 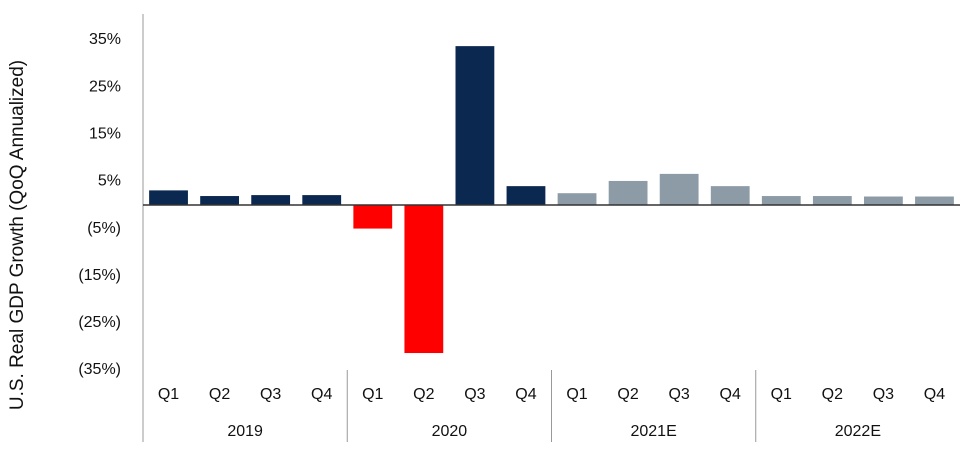 I want to click on group-label: 2019, so click(x=245, y=431).